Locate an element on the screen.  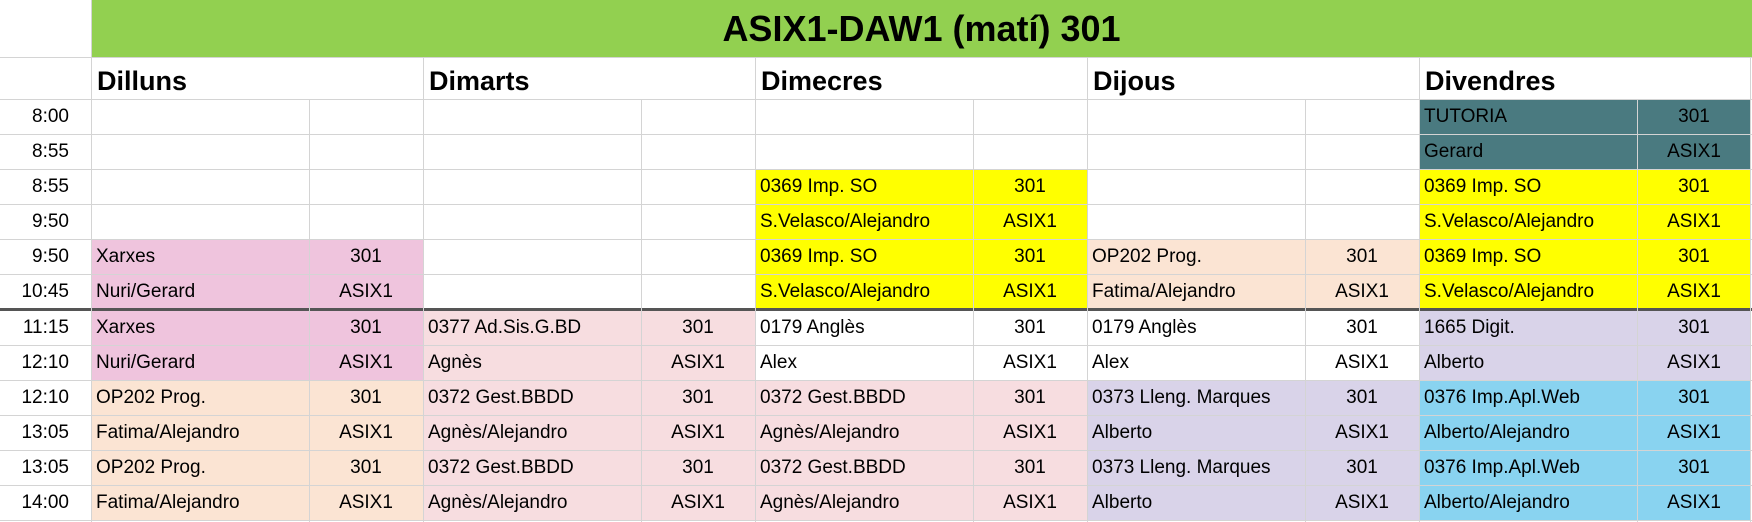
time-end: 8:55 is located at coordinates (50, 151).